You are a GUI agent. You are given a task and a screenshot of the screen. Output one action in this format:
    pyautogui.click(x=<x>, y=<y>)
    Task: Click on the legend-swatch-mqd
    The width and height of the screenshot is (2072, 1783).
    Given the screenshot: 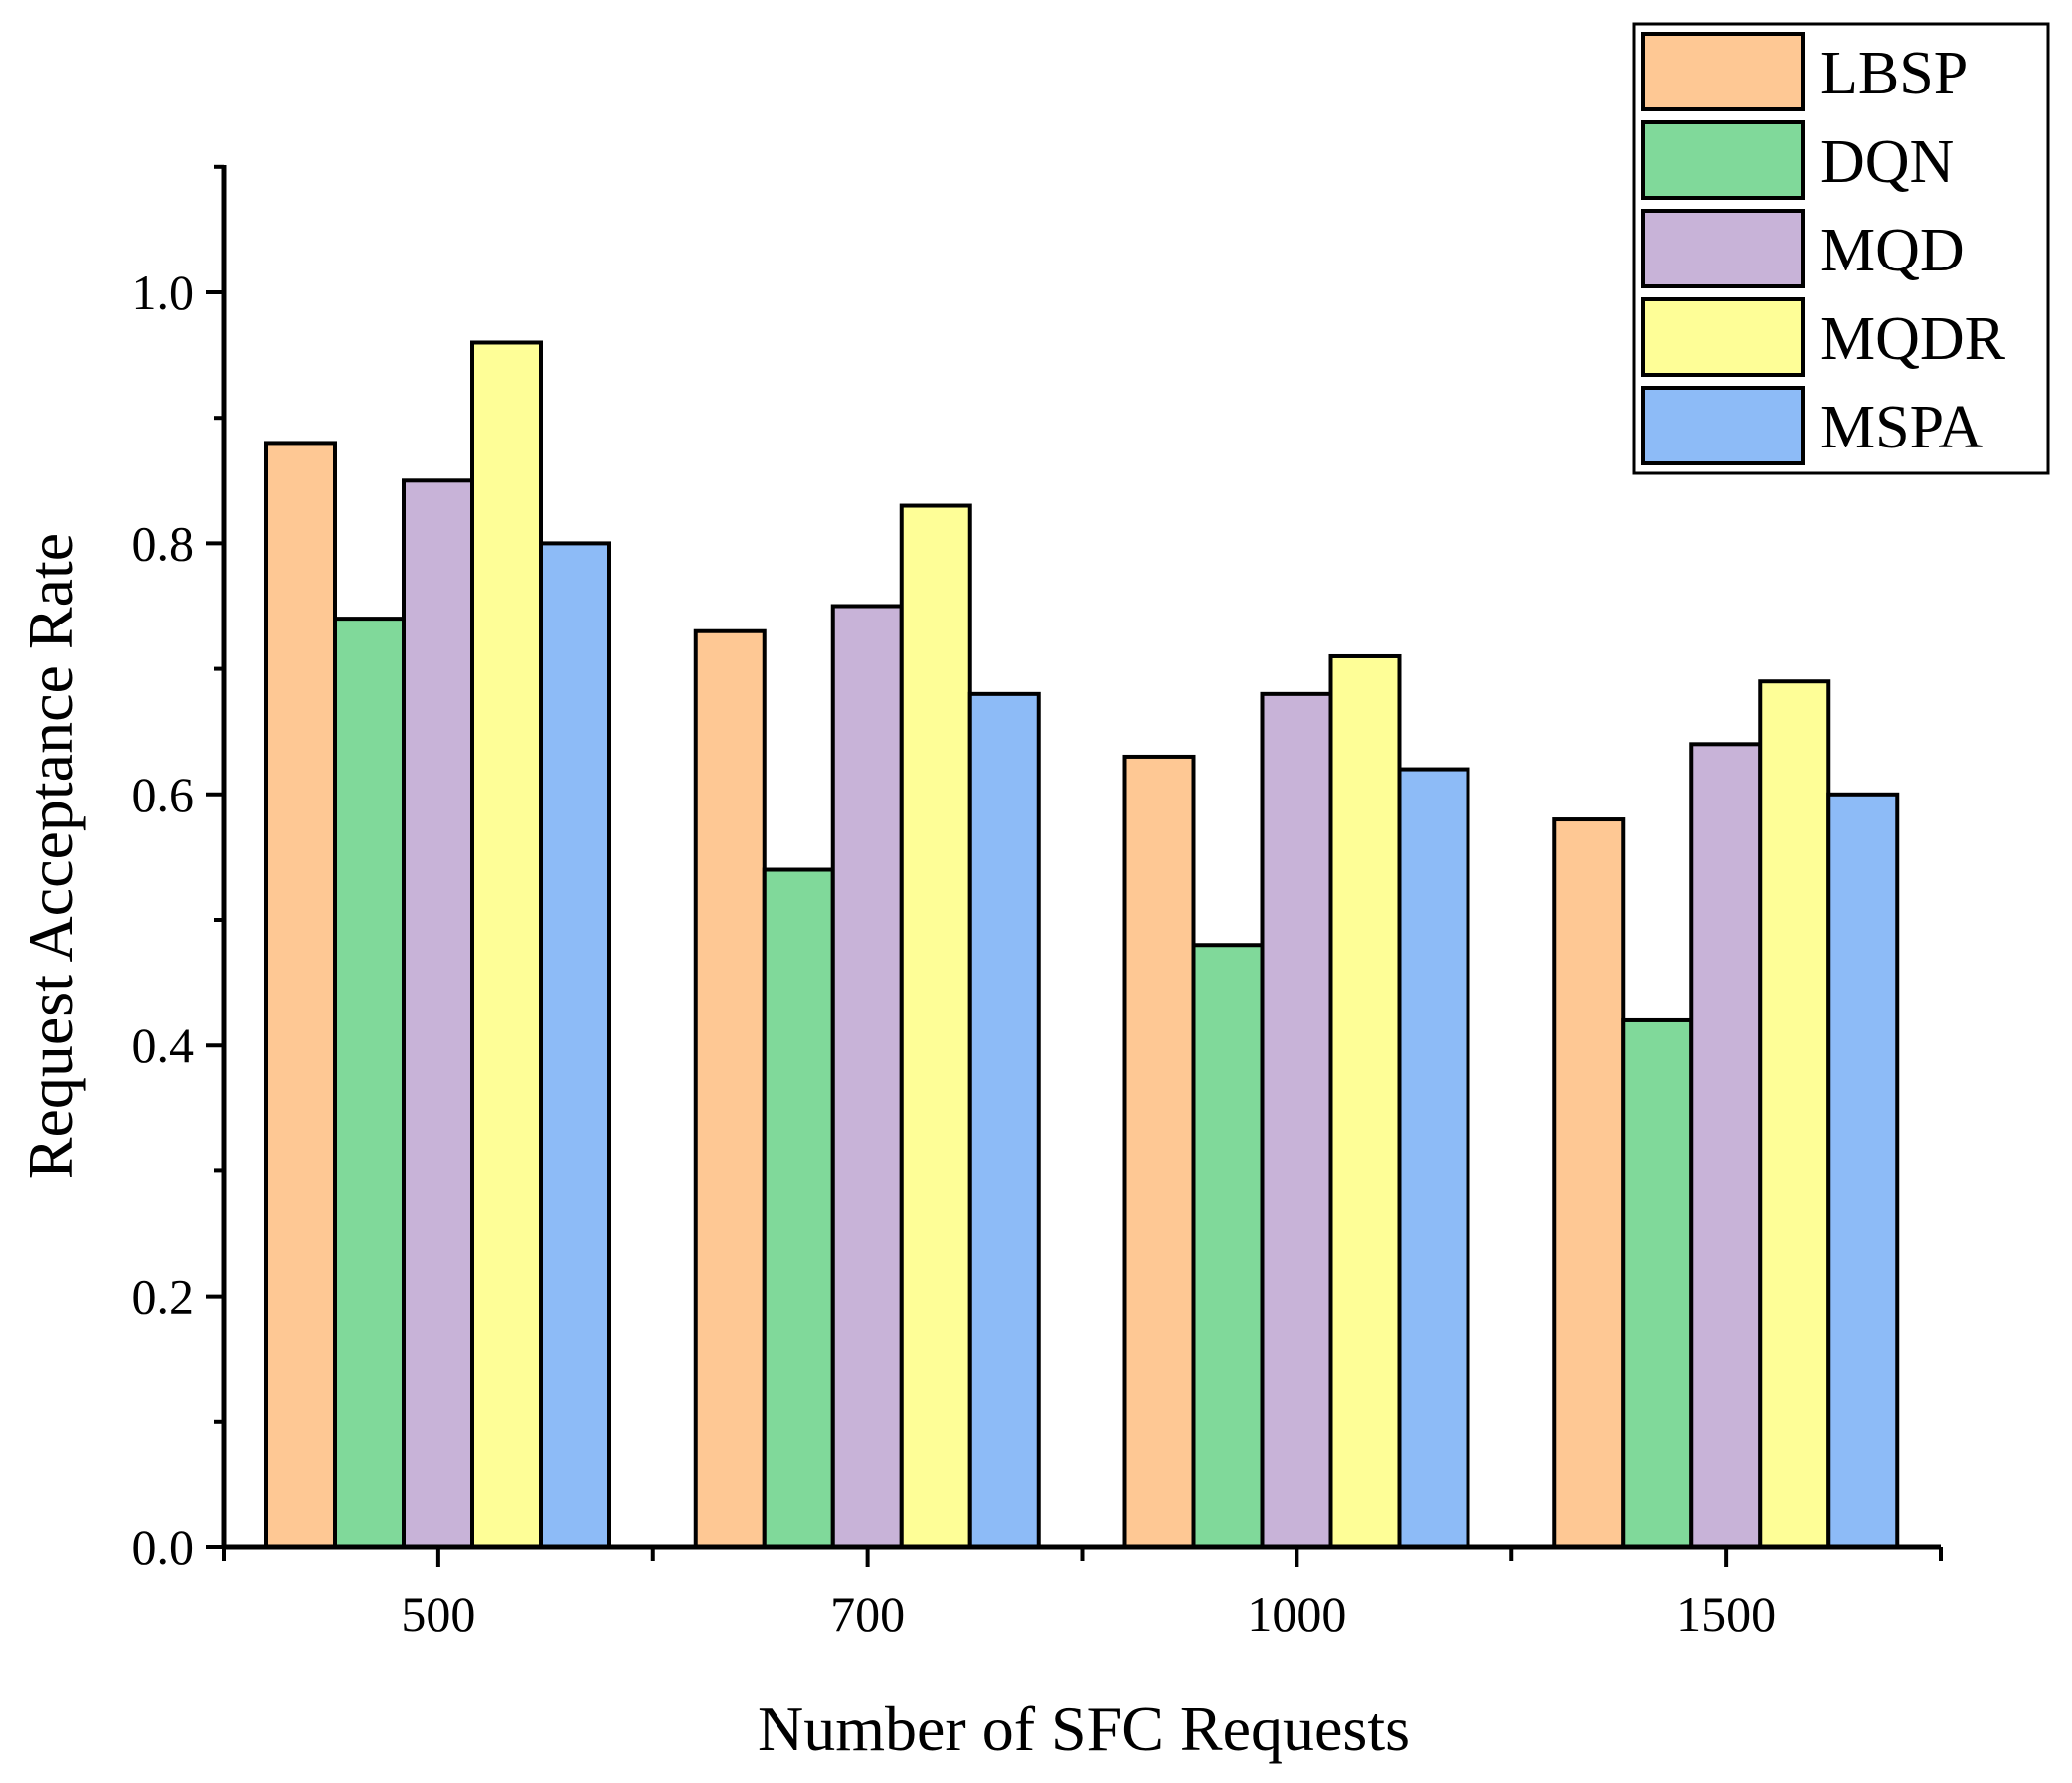 What is the action you would take?
    pyautogui.click(x=1723, y=249)
    